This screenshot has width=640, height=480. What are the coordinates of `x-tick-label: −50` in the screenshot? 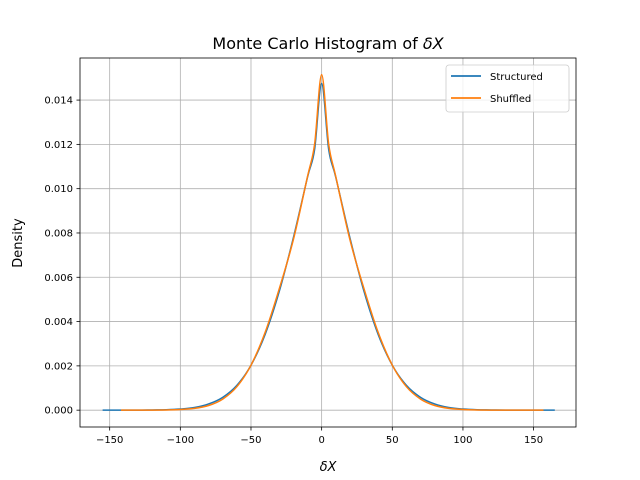 It's located at (250, 440).